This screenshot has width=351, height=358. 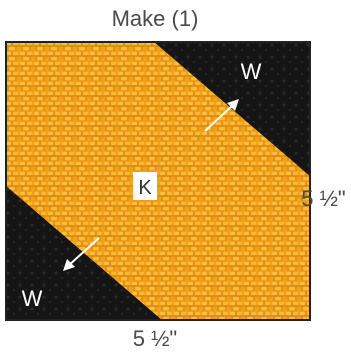 I want to click on arrow-top-right, so click(x=221, y=115).